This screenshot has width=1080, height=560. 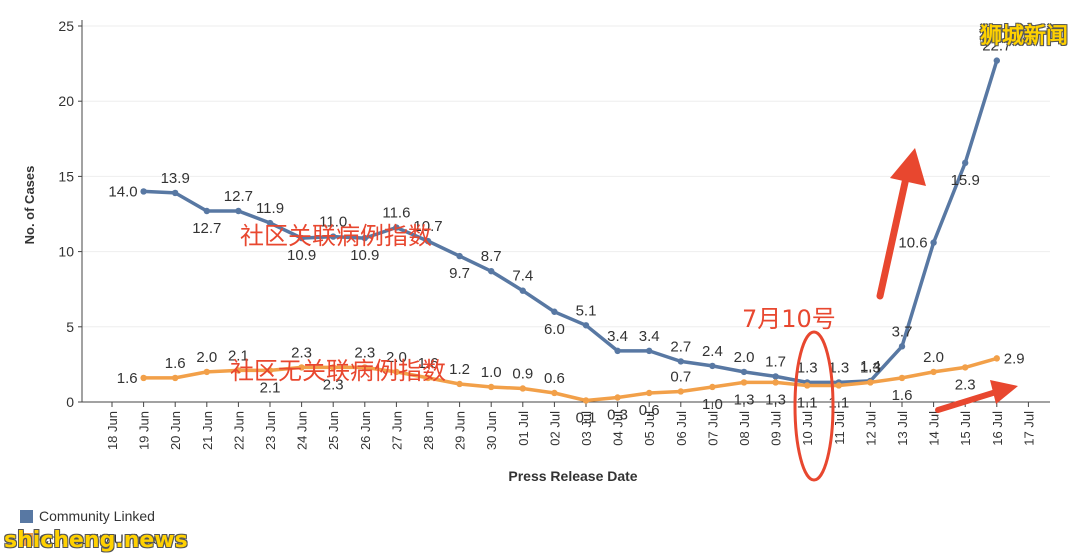 I want to click on data-label: 0.1, so click(x=586, y=417).